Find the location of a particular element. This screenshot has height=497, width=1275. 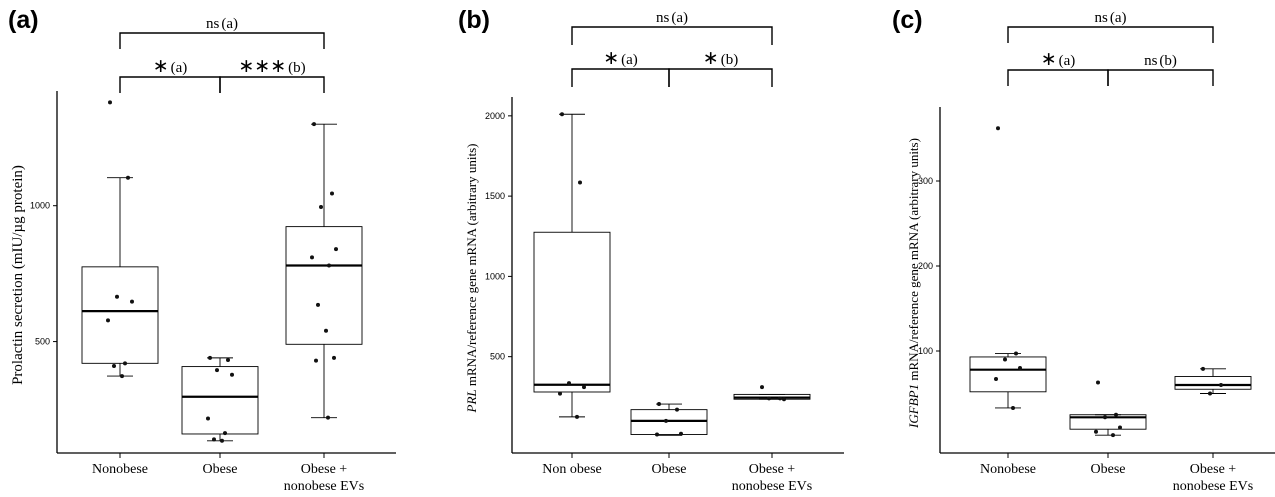

significance-symbol: ∗∗∗ is located at coordinates (262, 66).